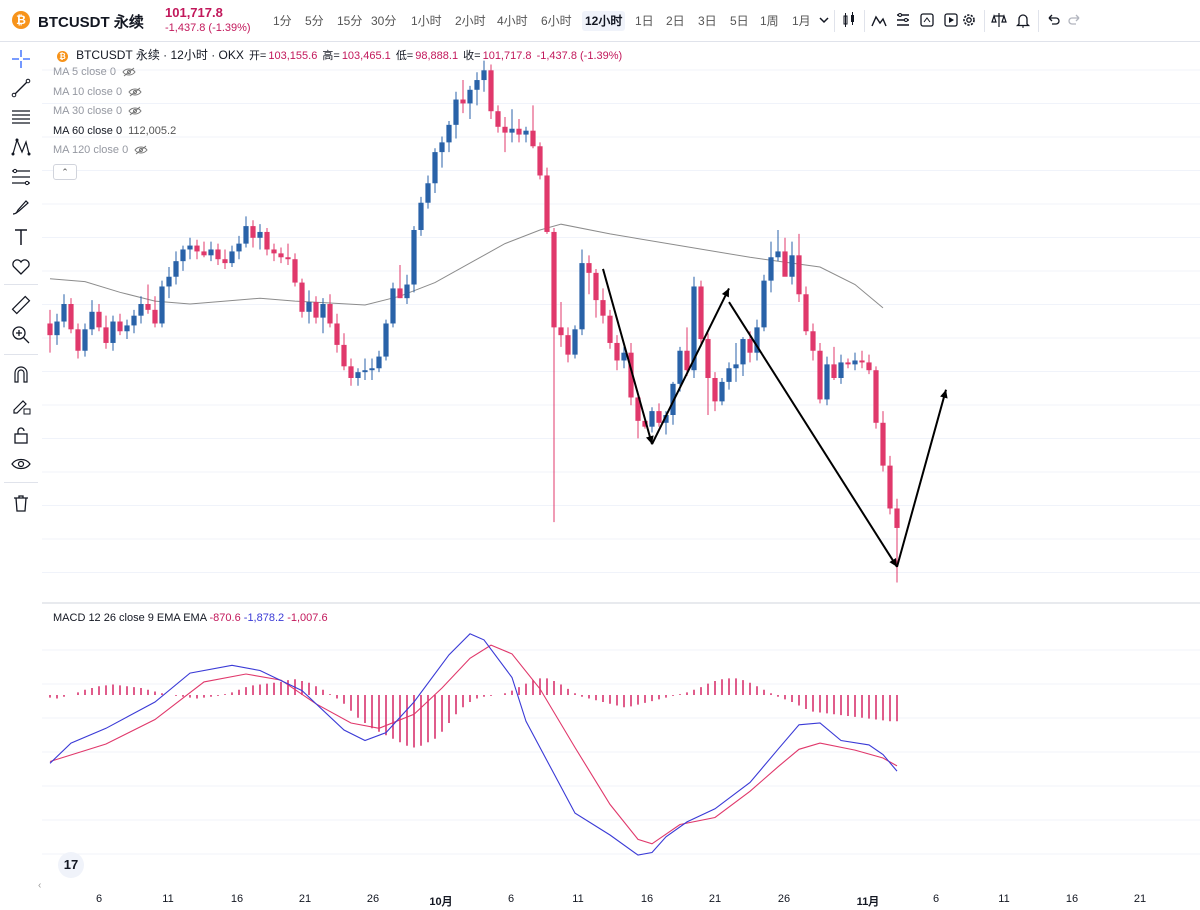 The height and width of the screenshot is (910, 1200). Describe the element at coordinates (21, 59) in the screenshot. I see `crosshair-icon` at that location.